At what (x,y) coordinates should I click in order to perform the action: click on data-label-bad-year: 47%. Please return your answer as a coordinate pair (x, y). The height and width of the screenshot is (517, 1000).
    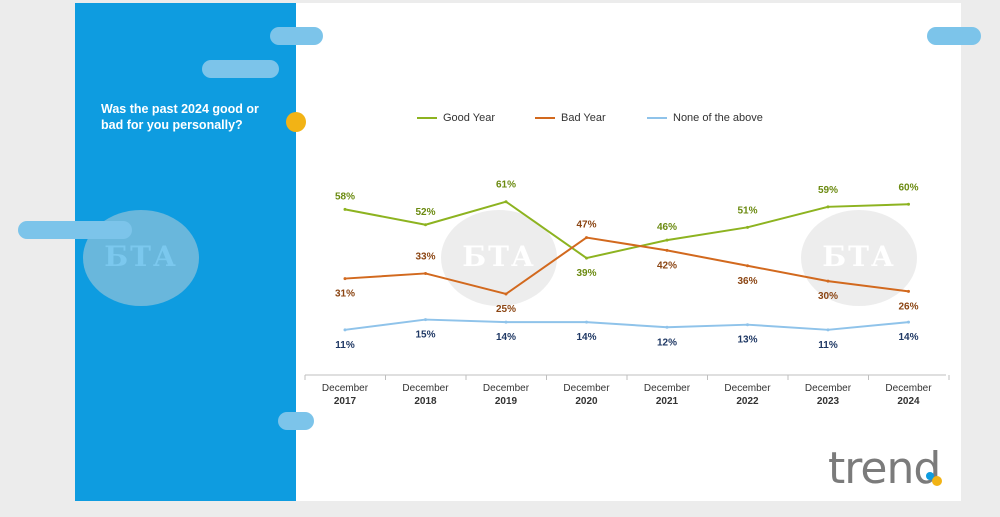
    Looking at the image, I should click on (586, 225).